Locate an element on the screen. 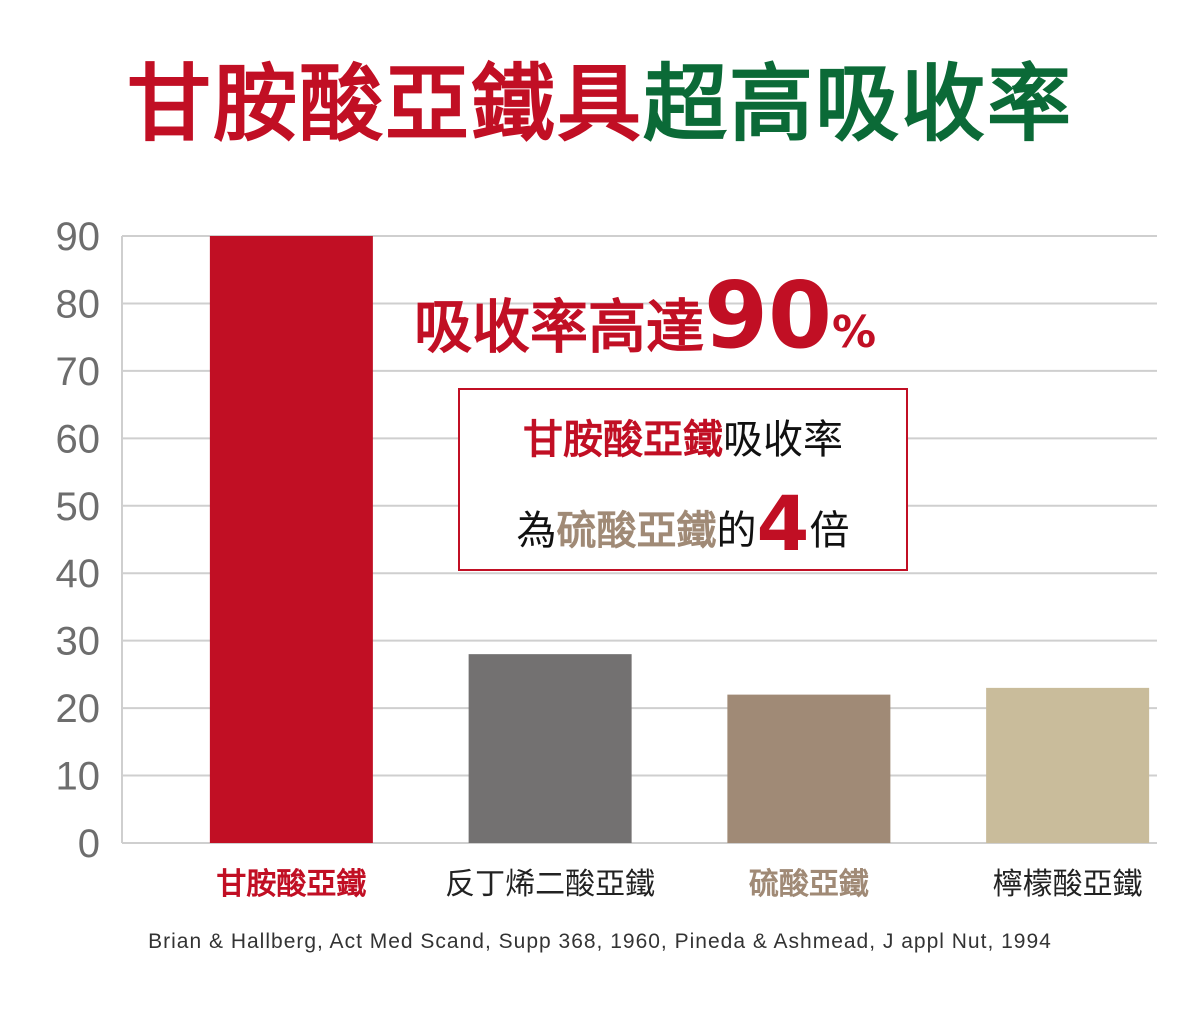  x-category-label: 檸檬酸亞鐵 is located at coordinates (1068, 884).